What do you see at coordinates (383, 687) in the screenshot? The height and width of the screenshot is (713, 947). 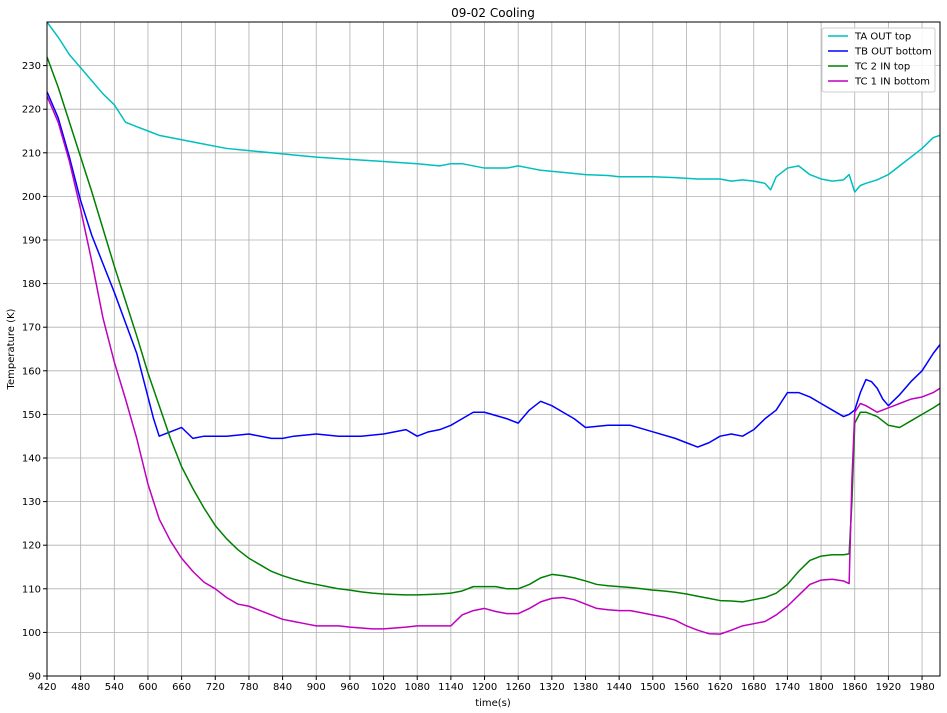 I see `x-tick-label: 1020` at bounding box center [383, 687].